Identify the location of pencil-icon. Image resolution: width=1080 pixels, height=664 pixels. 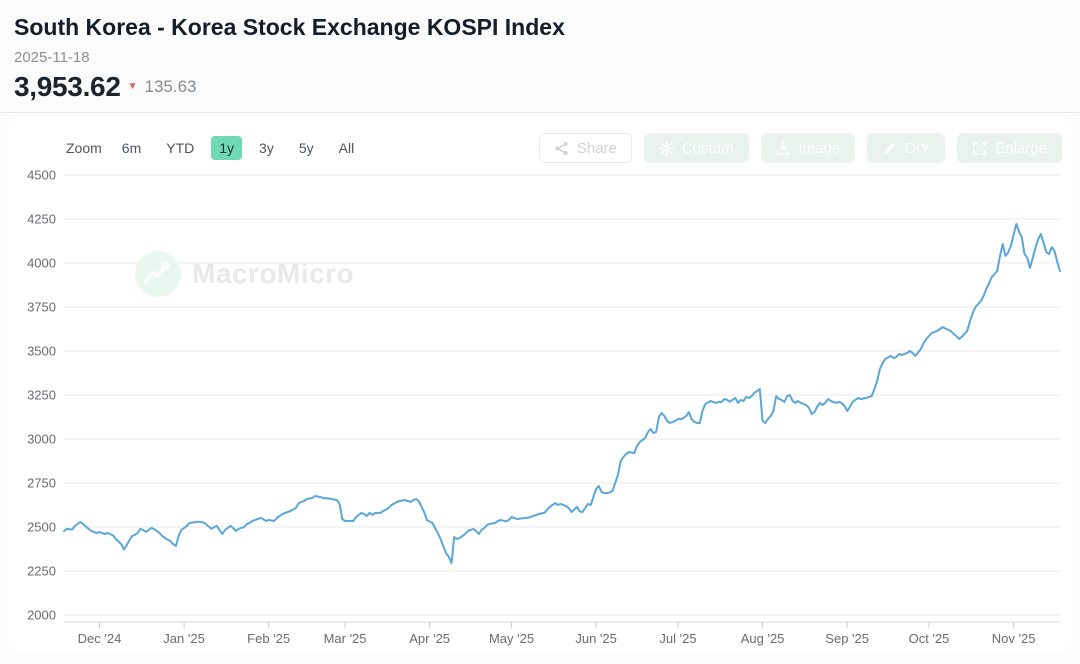
(889, 148).